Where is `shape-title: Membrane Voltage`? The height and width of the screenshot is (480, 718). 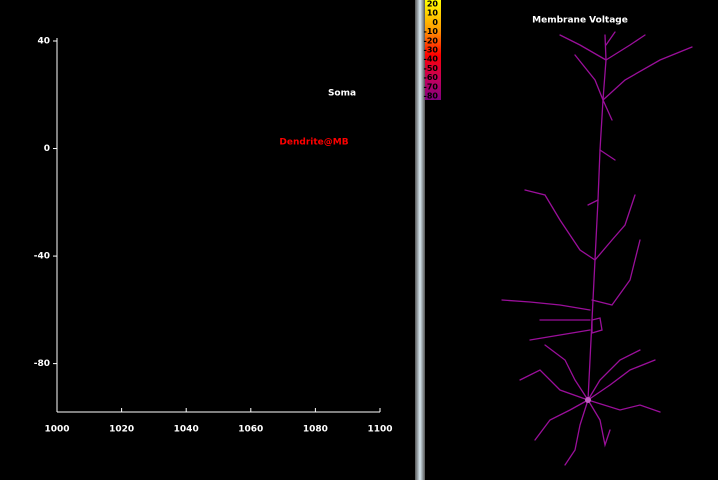
shape-title: Membrane Voltage is located at coordinates (580, 21).